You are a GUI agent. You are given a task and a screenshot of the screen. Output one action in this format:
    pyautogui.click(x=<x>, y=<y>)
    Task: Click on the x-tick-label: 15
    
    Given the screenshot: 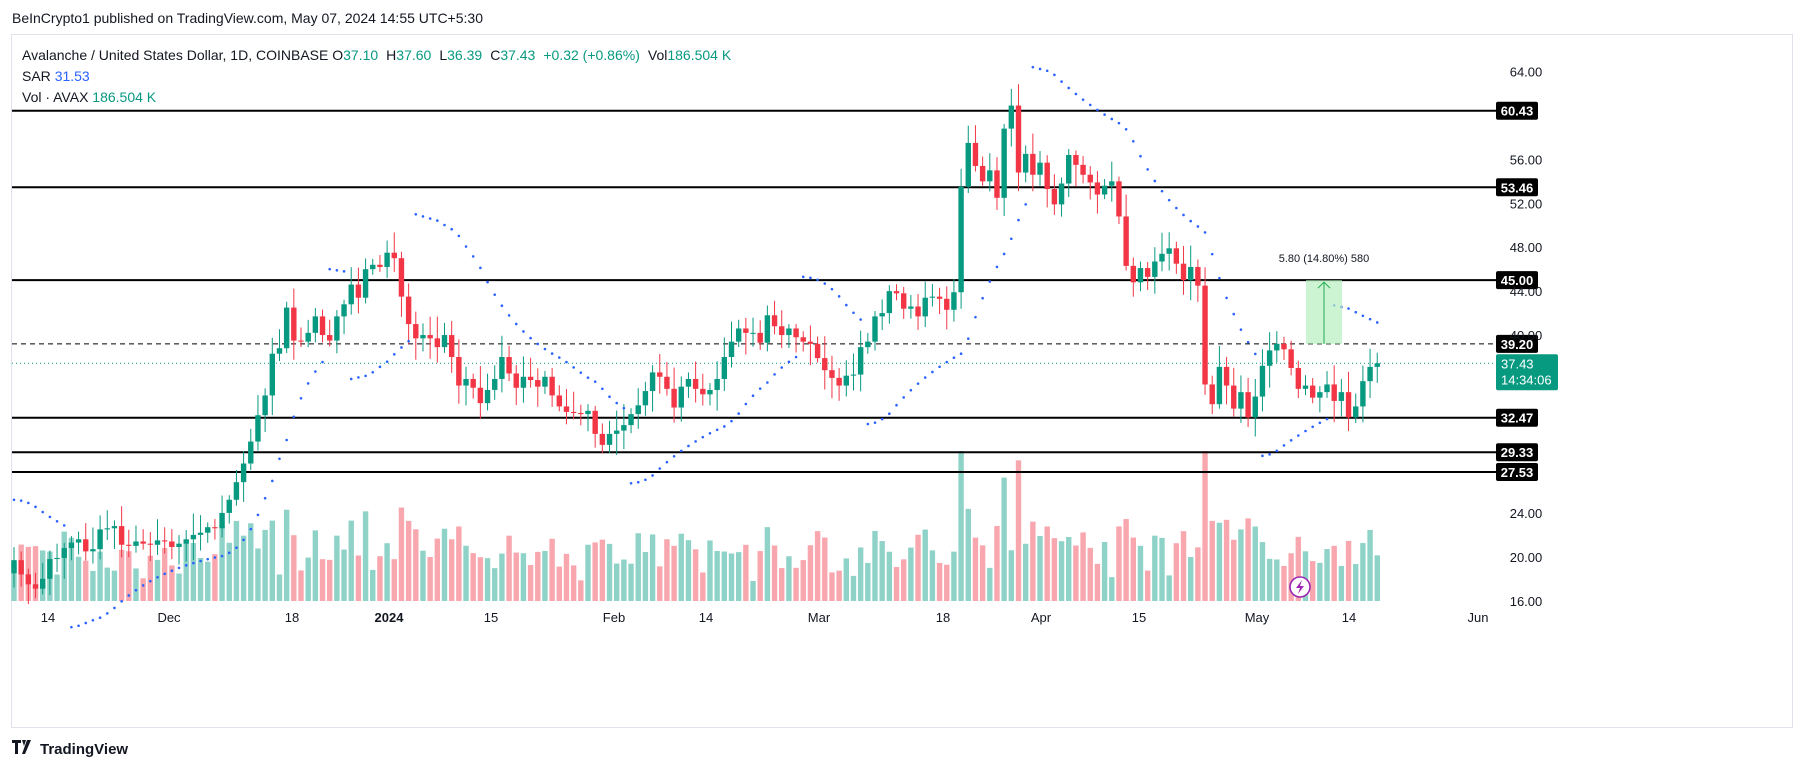 What is the action you would take?
    pyautogui.click(x=491, y=617)
    